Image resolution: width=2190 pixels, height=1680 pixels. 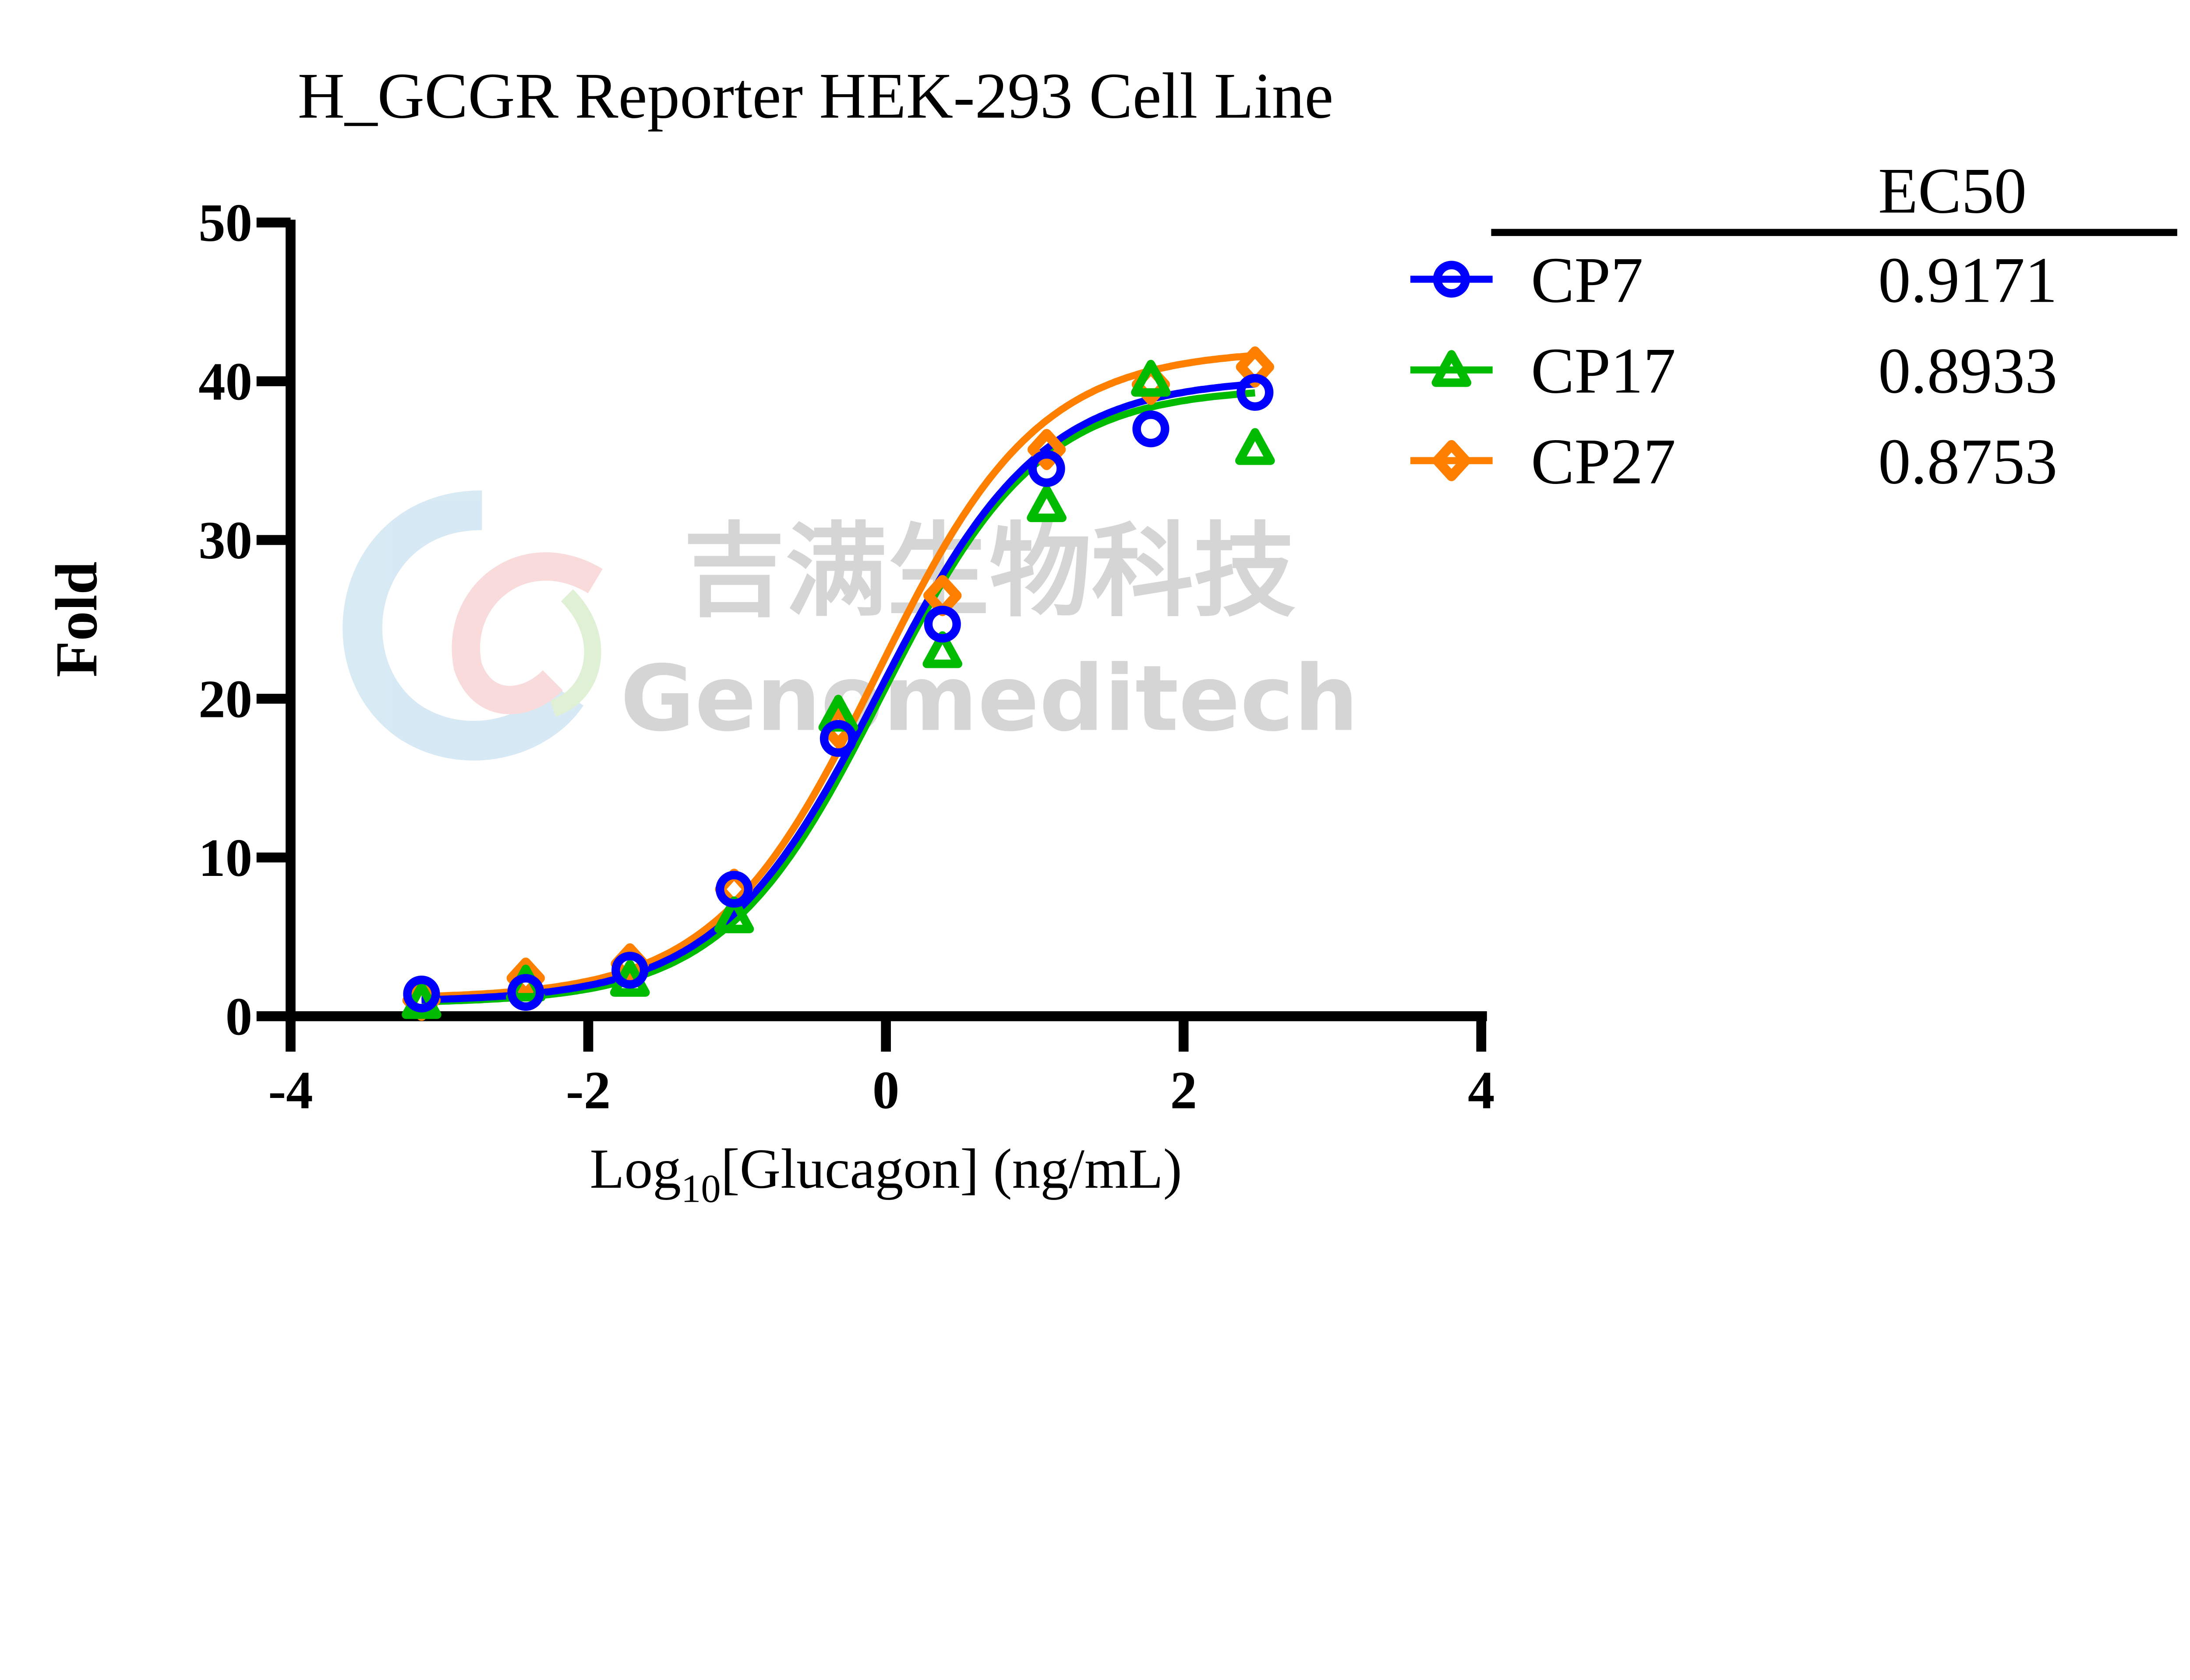 I want to click on x-tick-label: 0, so click(x=885, y=1090).